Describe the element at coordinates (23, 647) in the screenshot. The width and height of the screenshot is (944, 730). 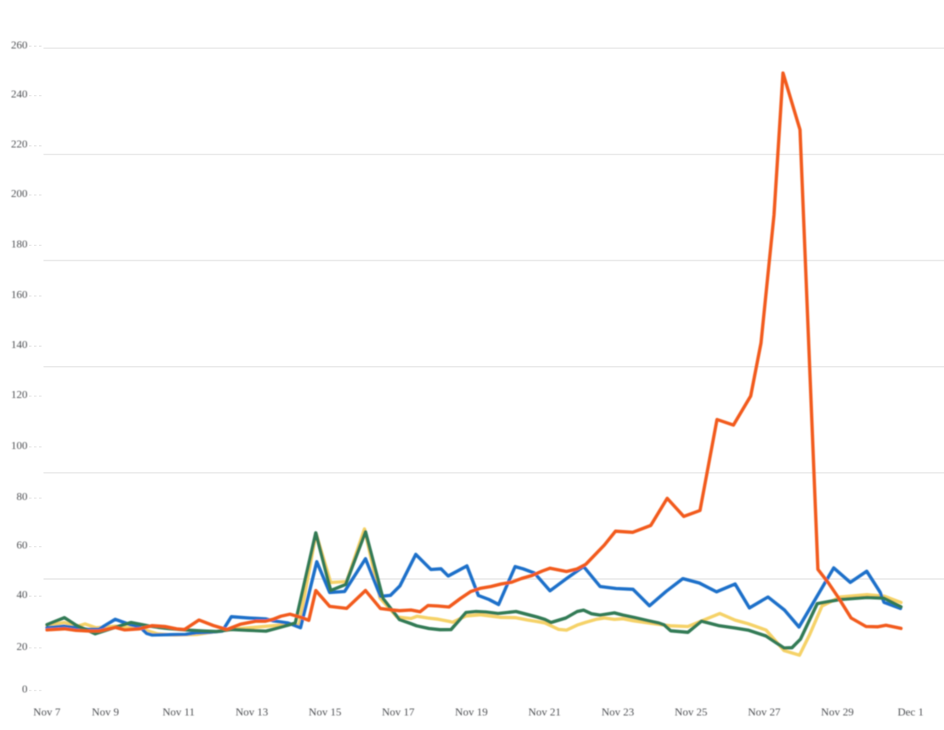
I see `svg-text: 20` at that location.